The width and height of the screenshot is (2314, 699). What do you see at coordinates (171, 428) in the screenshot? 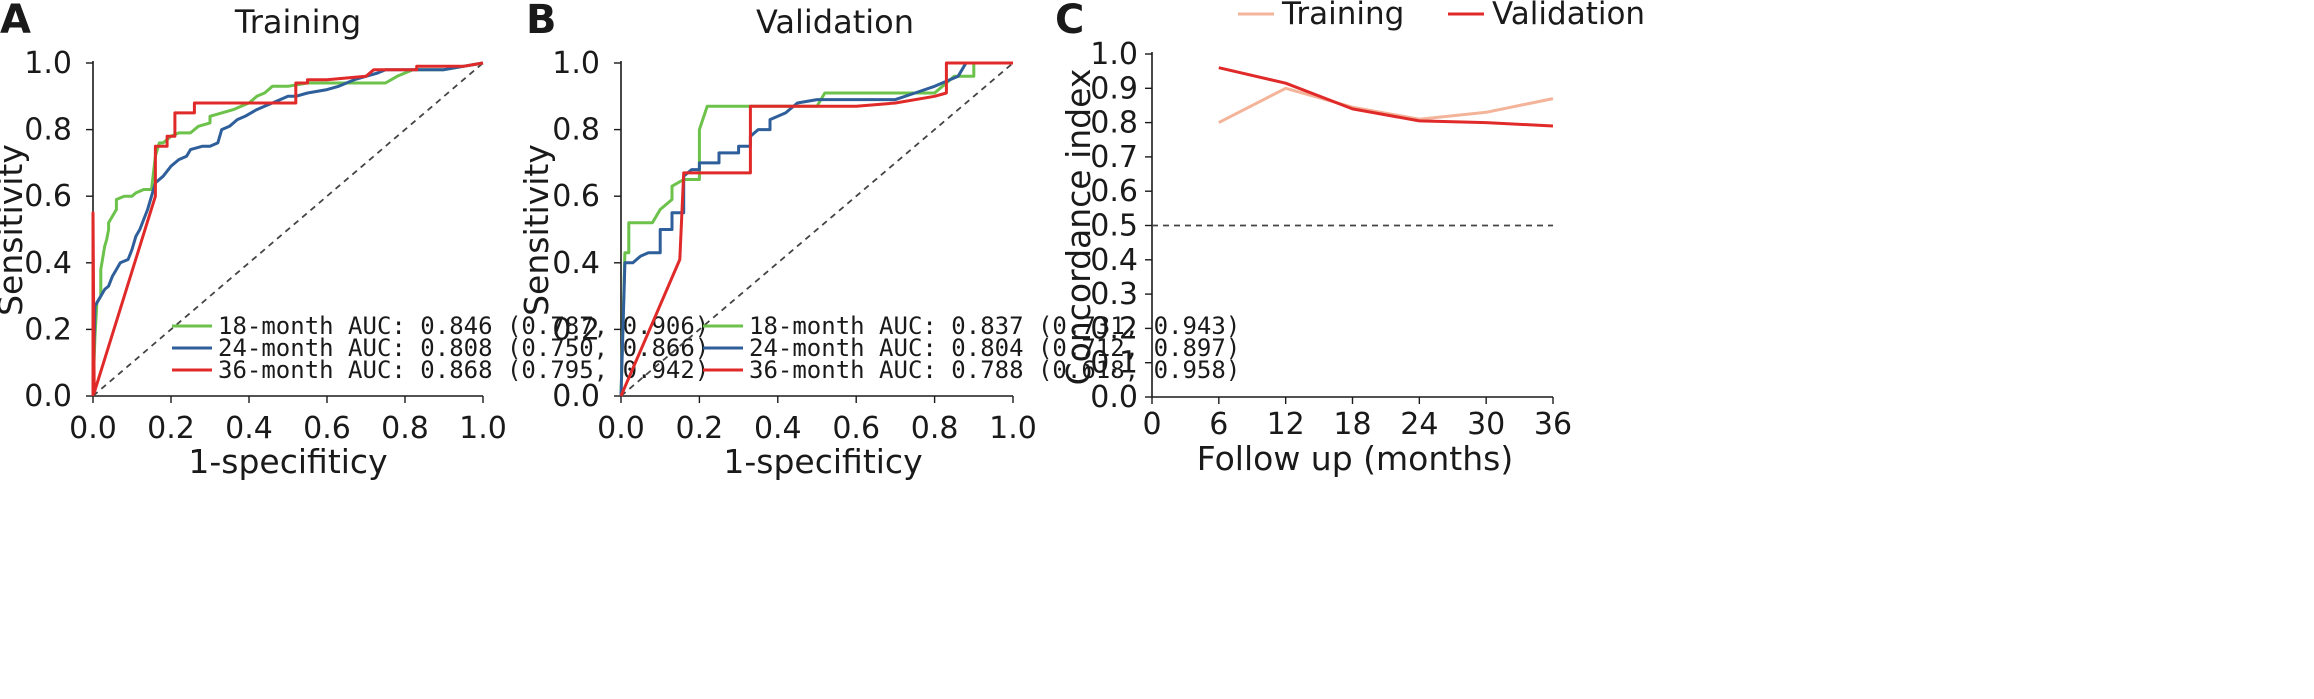
I see `panel-a-x-tick-label: 0.2` at bounding box center [171, 428].